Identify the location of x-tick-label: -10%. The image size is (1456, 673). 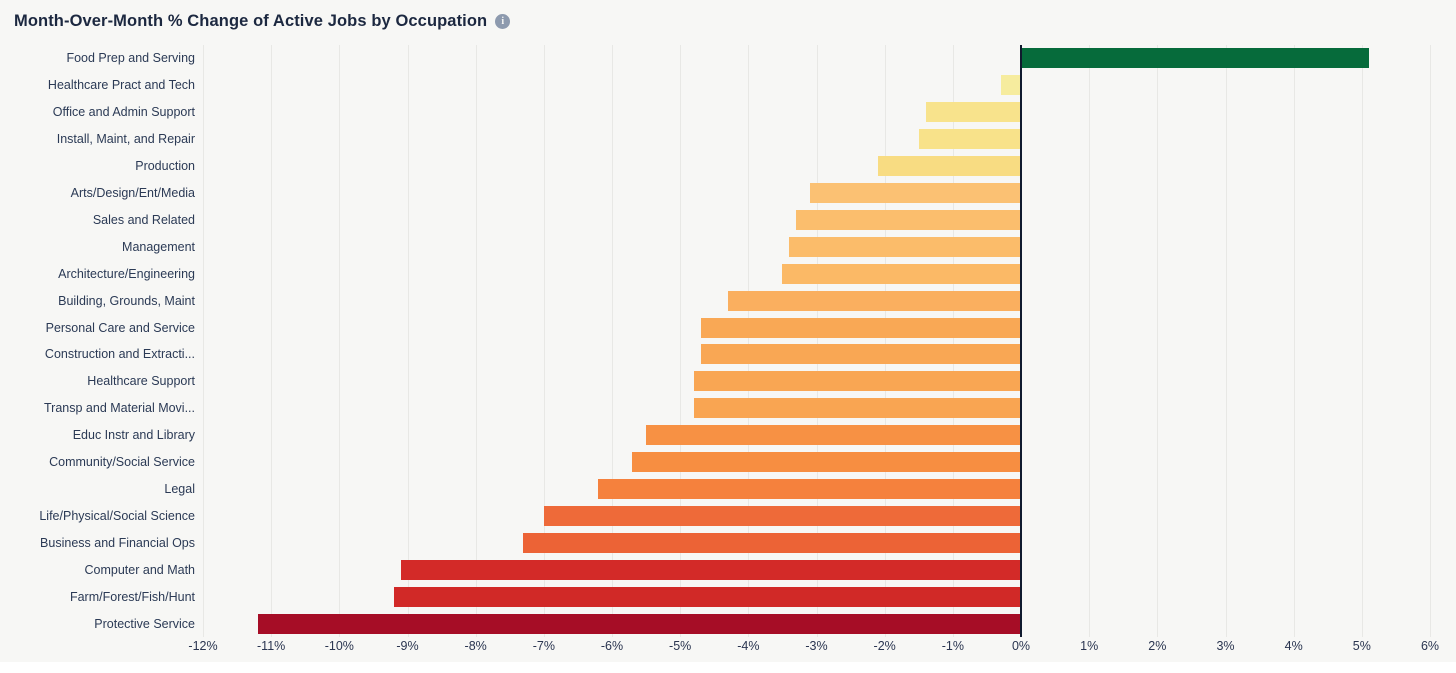
(339, 646).